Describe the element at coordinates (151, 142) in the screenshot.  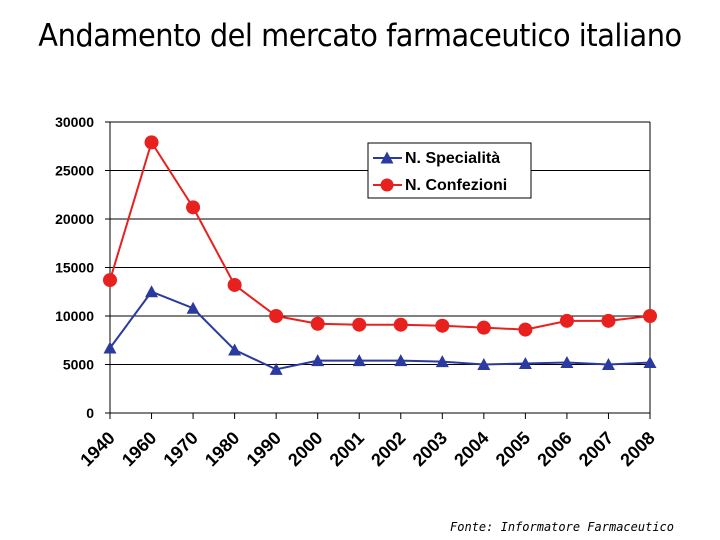
I see `point-confezioni-1960` at that location.